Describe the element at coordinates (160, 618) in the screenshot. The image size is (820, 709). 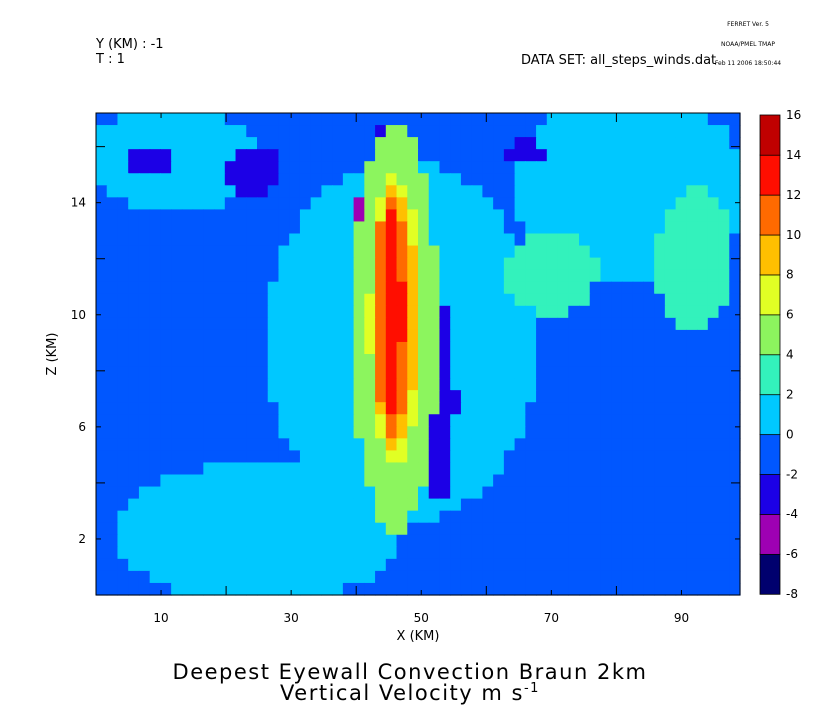
I see `x-tick-label: 10` at that location.